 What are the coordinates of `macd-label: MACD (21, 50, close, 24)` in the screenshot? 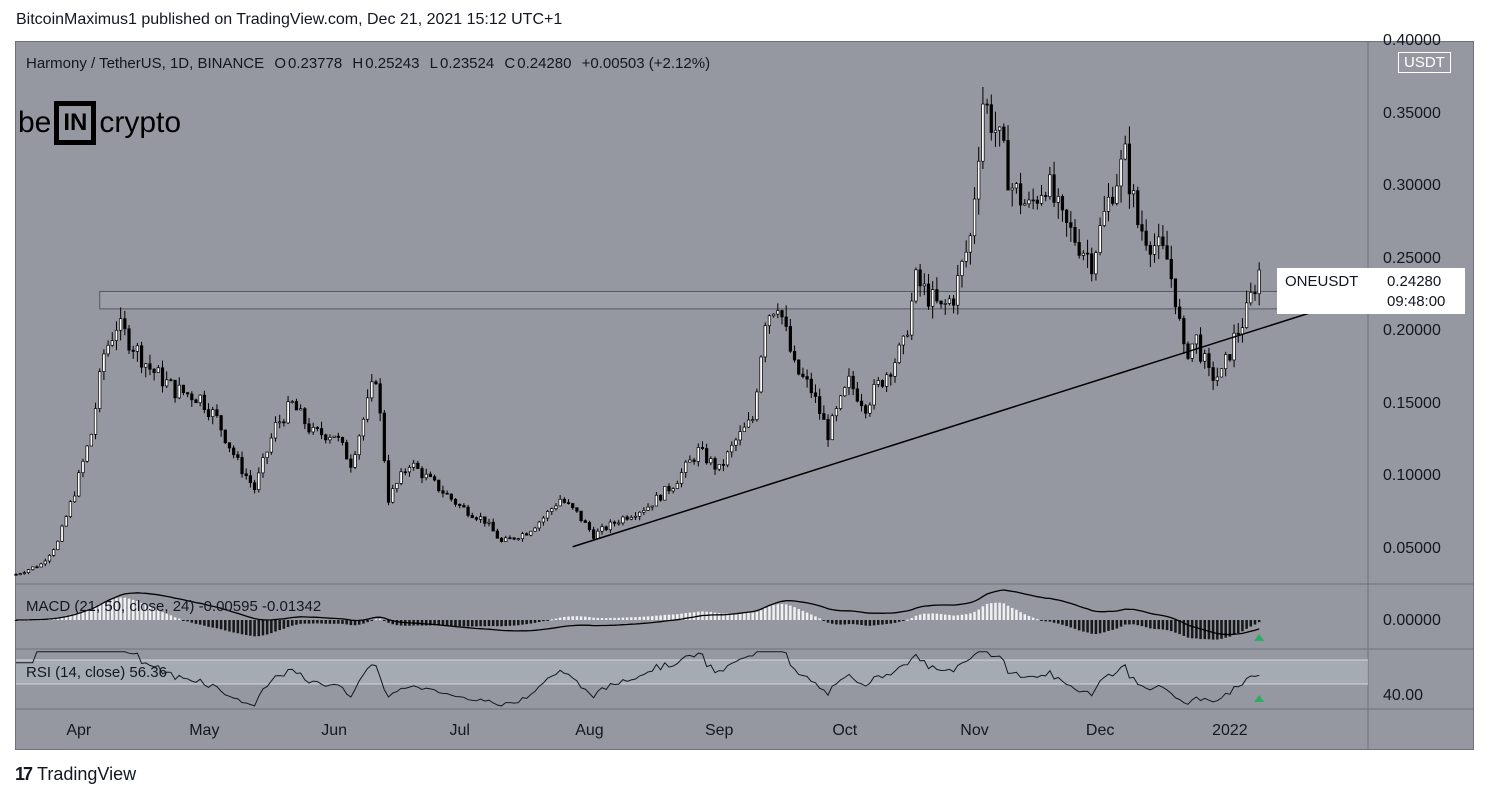 It's located at (110, 606).